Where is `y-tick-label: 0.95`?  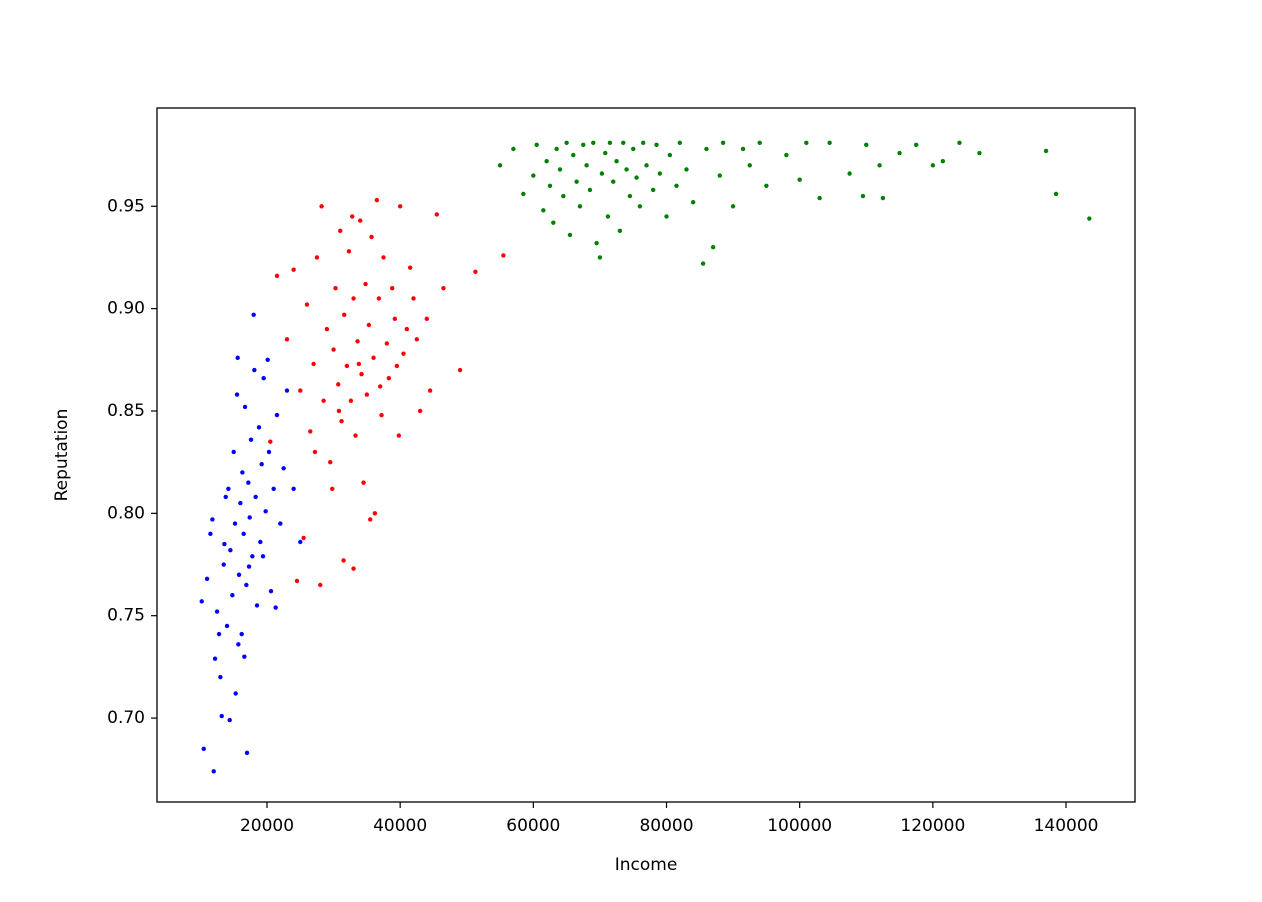
y-tick-label: 0.95 is located at coordinates (126, 206).